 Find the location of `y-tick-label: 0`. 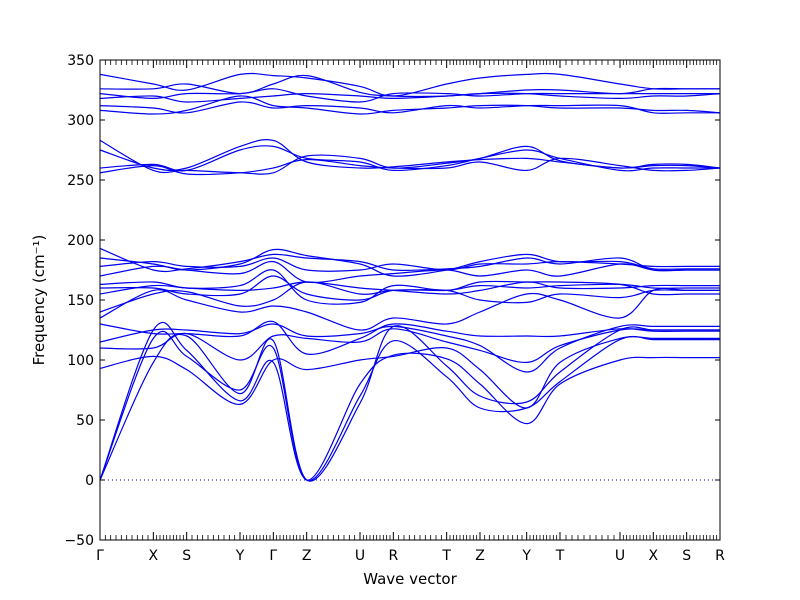

y-tick-label: 0 is located at coordinates (89, 481).